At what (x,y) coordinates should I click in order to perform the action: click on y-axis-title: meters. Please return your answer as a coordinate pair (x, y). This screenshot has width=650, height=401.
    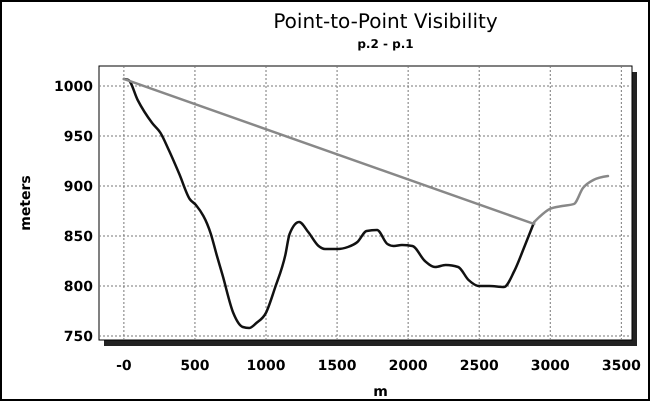
    Looking at the image, I should click on (26, 203).